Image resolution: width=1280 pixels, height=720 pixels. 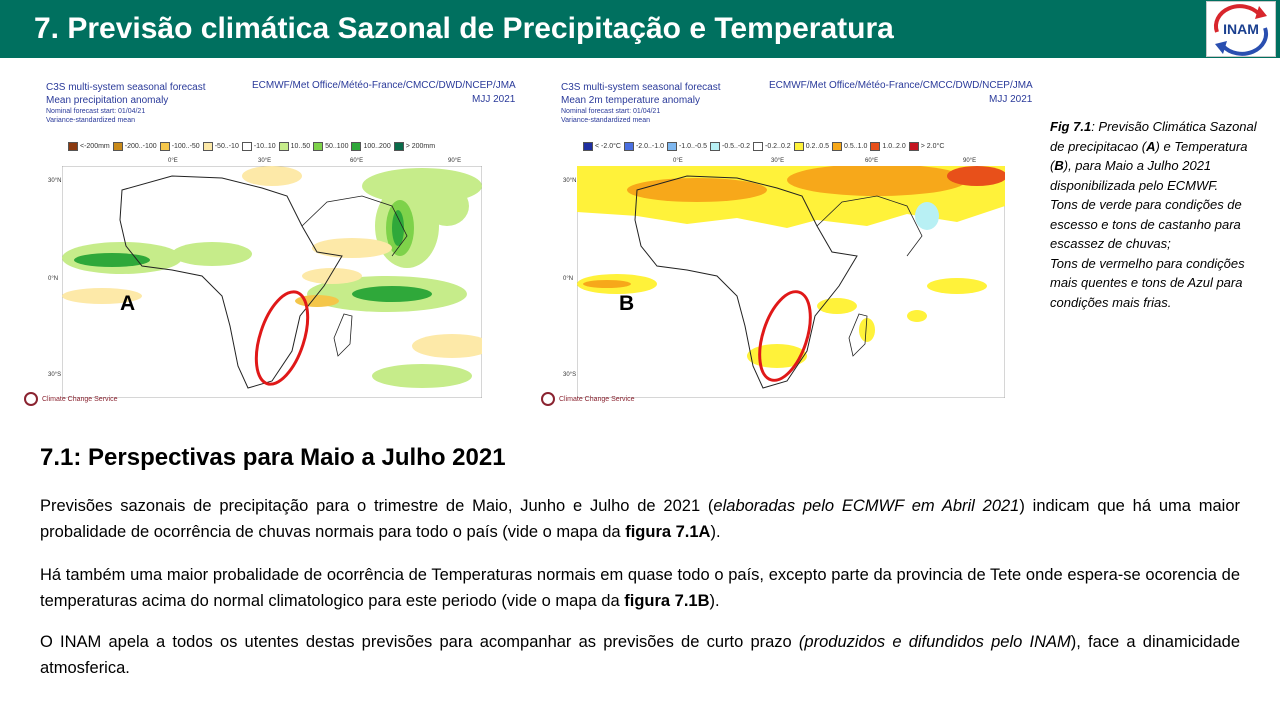 What do you see at coordinates (888, 146) in the screenshot?
I see `legend-item: 1.0..2.0` at bounding box center [888, 146].